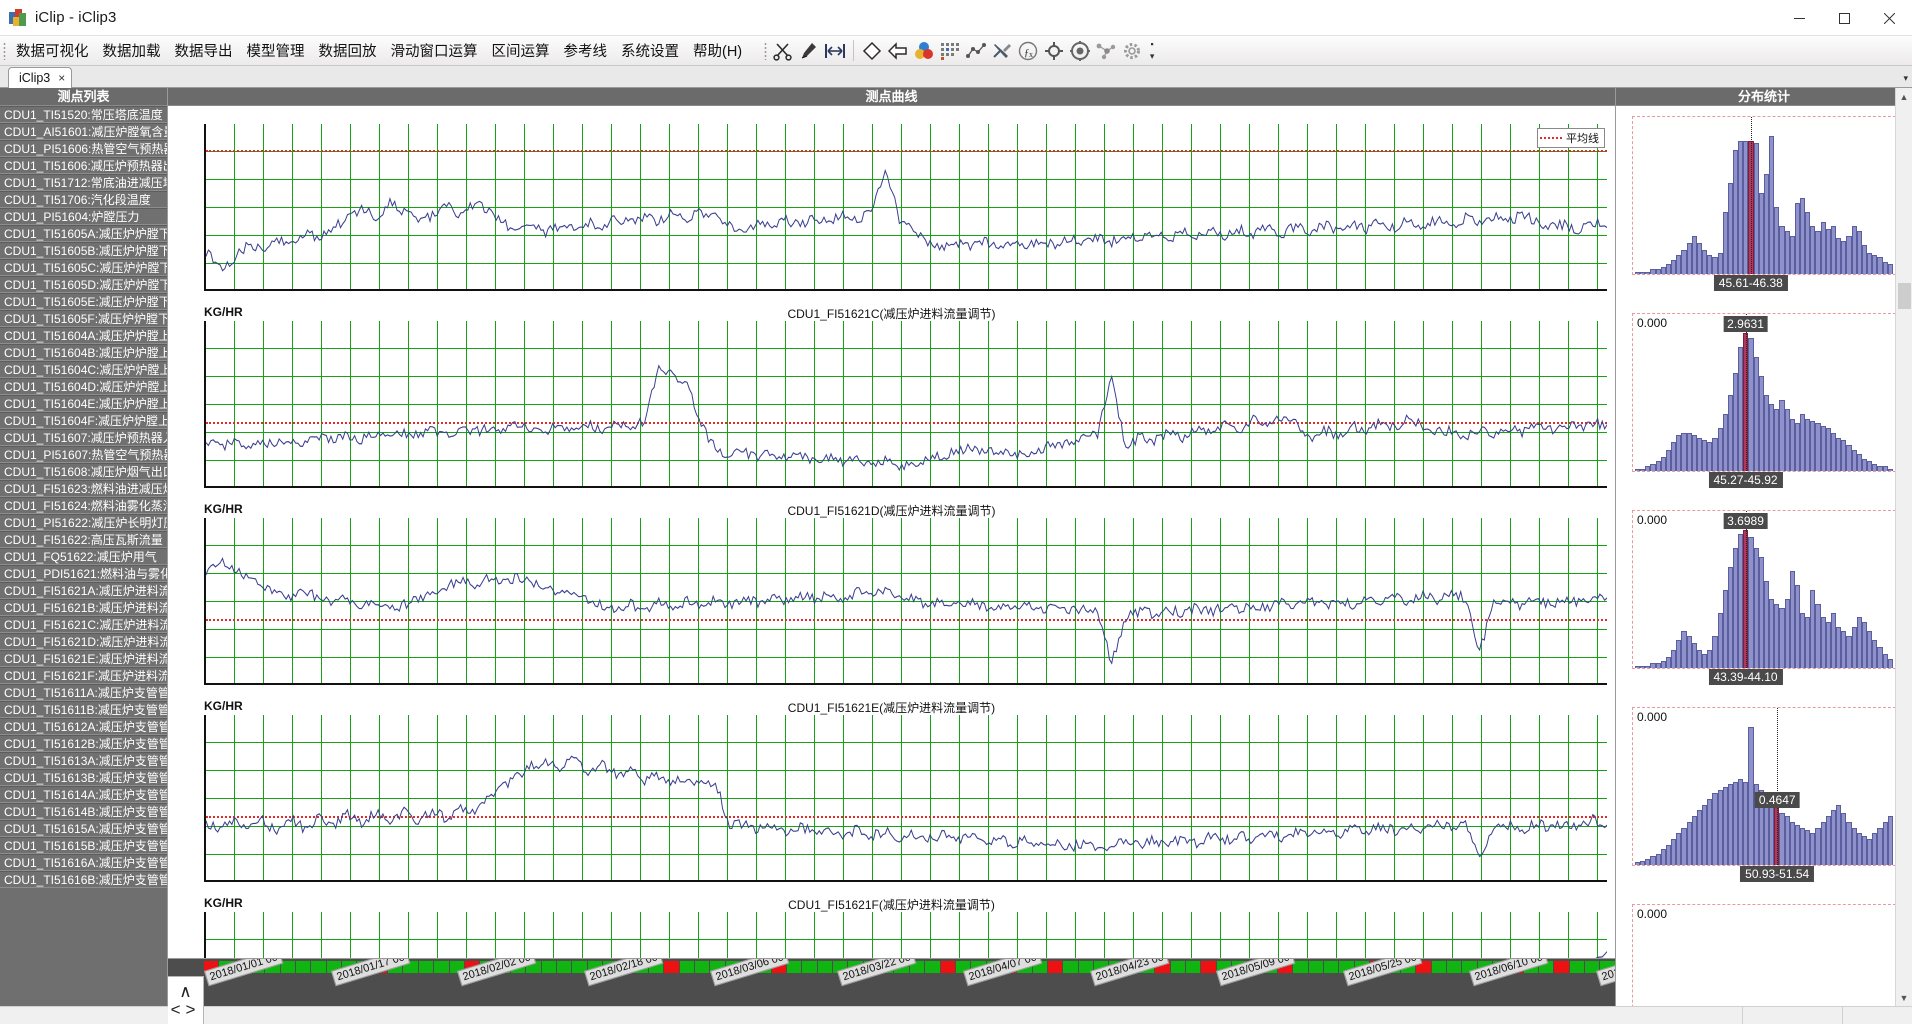 The image size is (1912, 1024). I want to click on nav-pad: ∧ <>, so click(186, 1000).